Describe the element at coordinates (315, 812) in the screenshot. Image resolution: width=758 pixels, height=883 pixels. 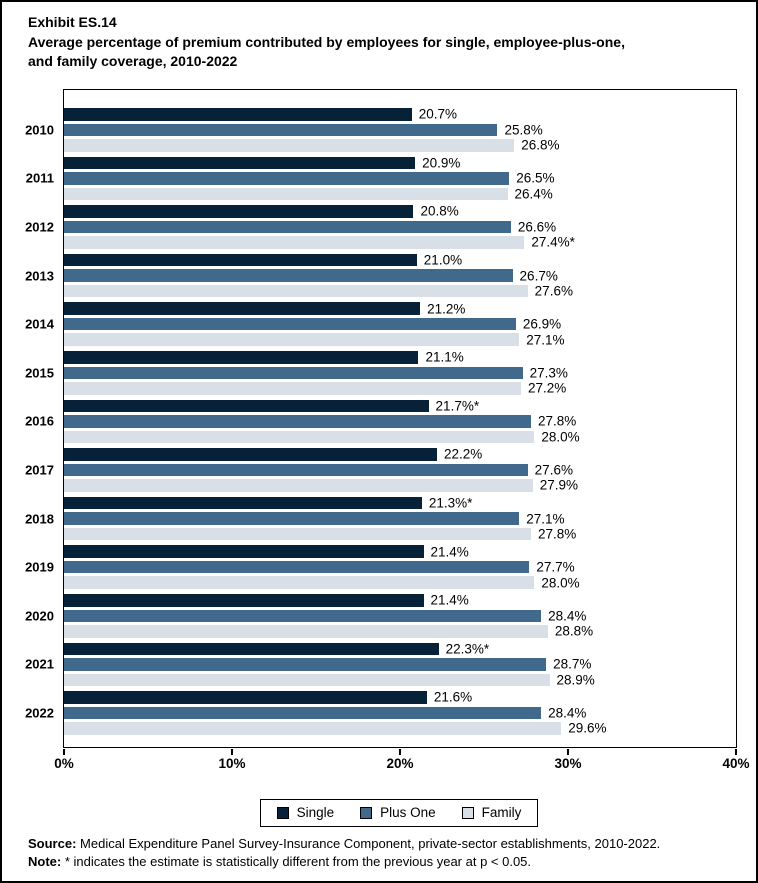
I see `legend-label-single: Single` at that location.